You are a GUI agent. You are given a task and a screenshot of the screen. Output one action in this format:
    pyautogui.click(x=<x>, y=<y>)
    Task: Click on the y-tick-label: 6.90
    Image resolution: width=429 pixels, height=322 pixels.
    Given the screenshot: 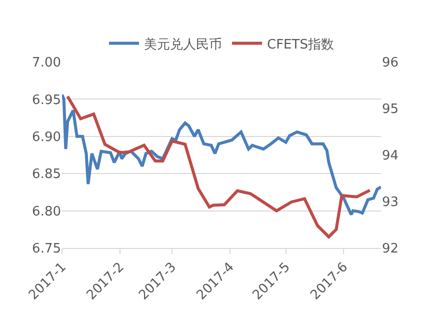 What is the action you would take?
    pyautogui.click(x=46, y=137)
    